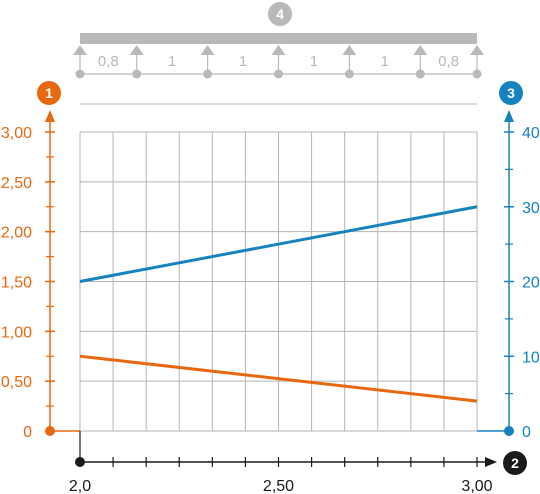  I want to click on left-axis-tick-label: 1,00, so click(16, 332).